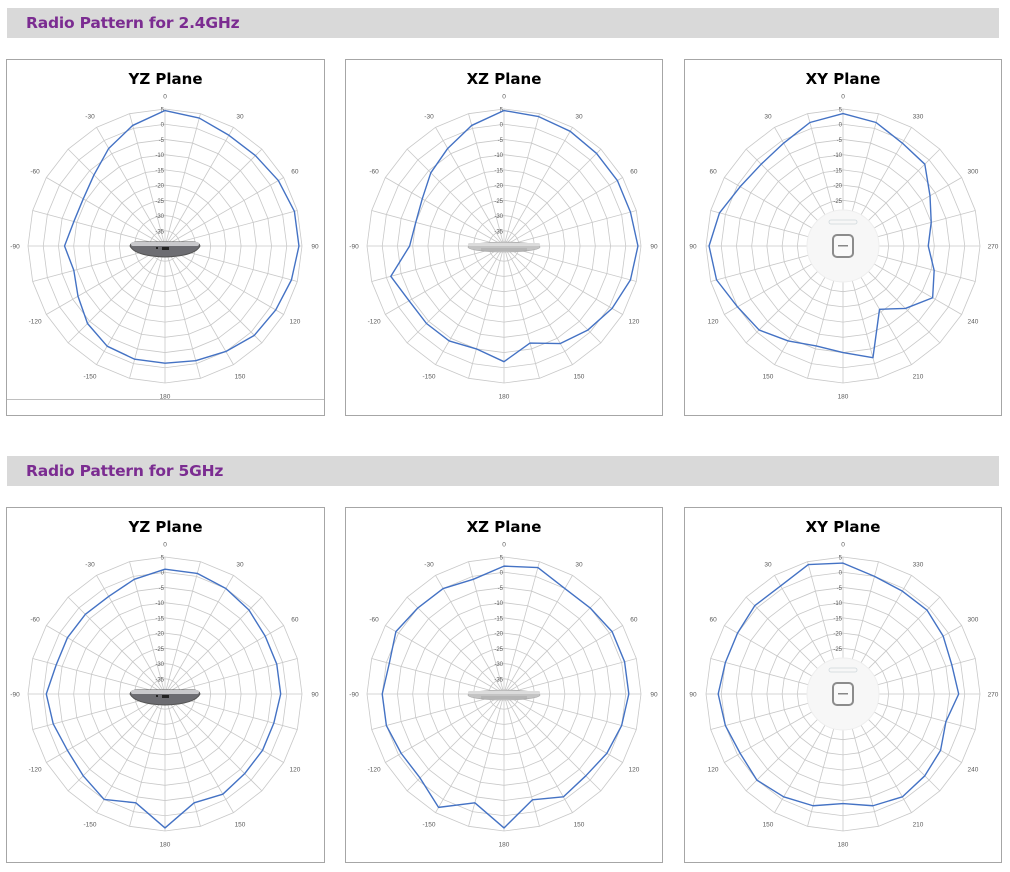 The width and height of the screenshot is (1010, 872). What do you see at coordinates (918, 376) in the screenshot?
I see `svg-text: 210` at bounding box center [918, 376].